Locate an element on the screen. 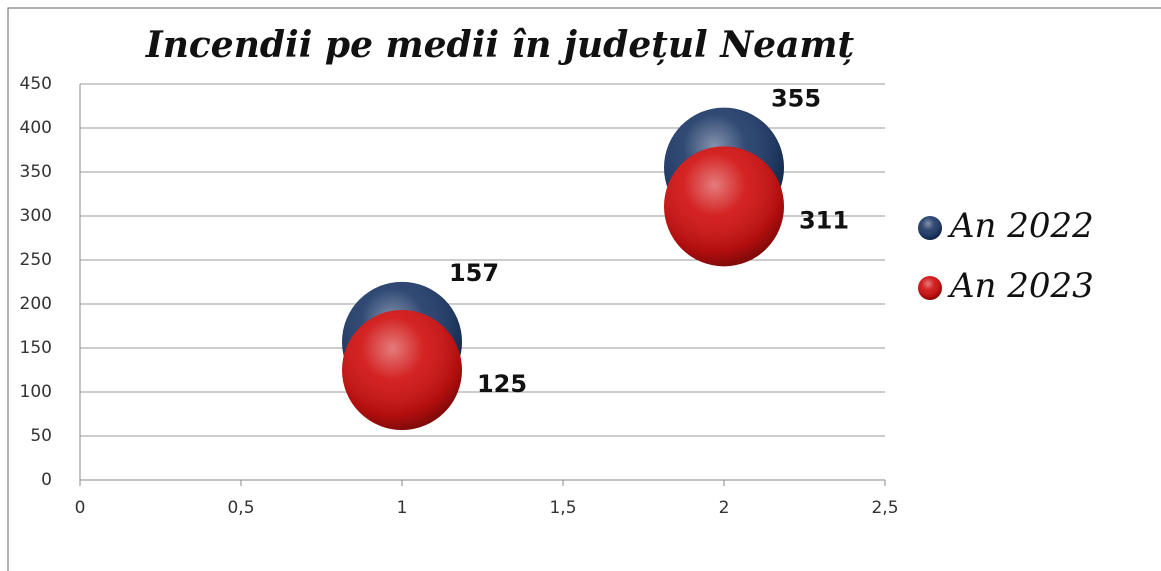 Image resolution: width=1161 pixels, height=571 pixels. y-tick-label: 400 is located at coordinates (36, 128).